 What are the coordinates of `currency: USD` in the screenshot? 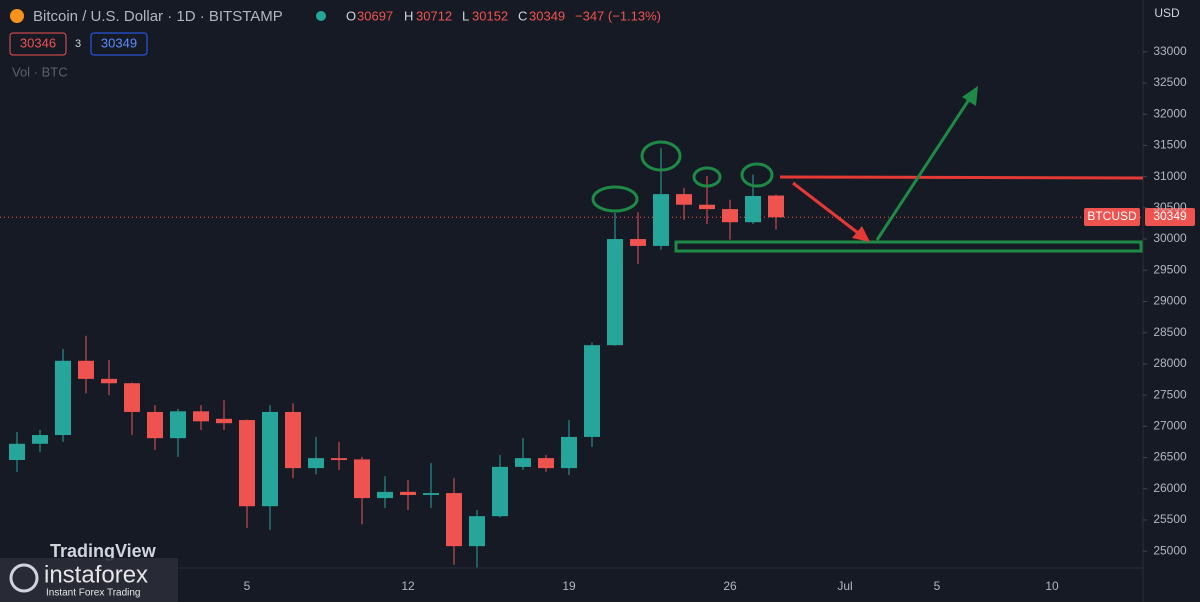 It's located at (1167, 13).